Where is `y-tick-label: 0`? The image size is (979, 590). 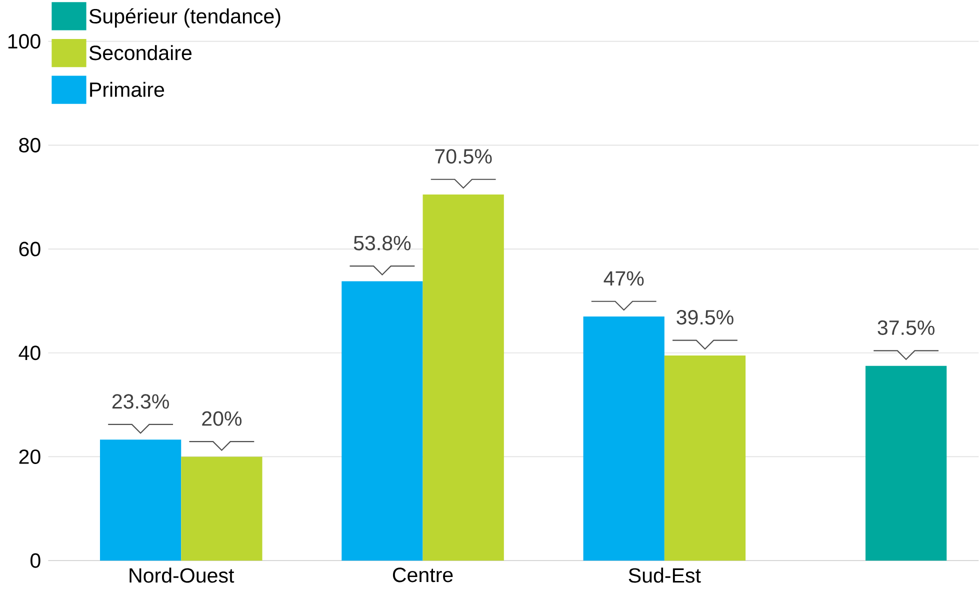 y-tick-label: 0 is located at coordinates (35, 561).